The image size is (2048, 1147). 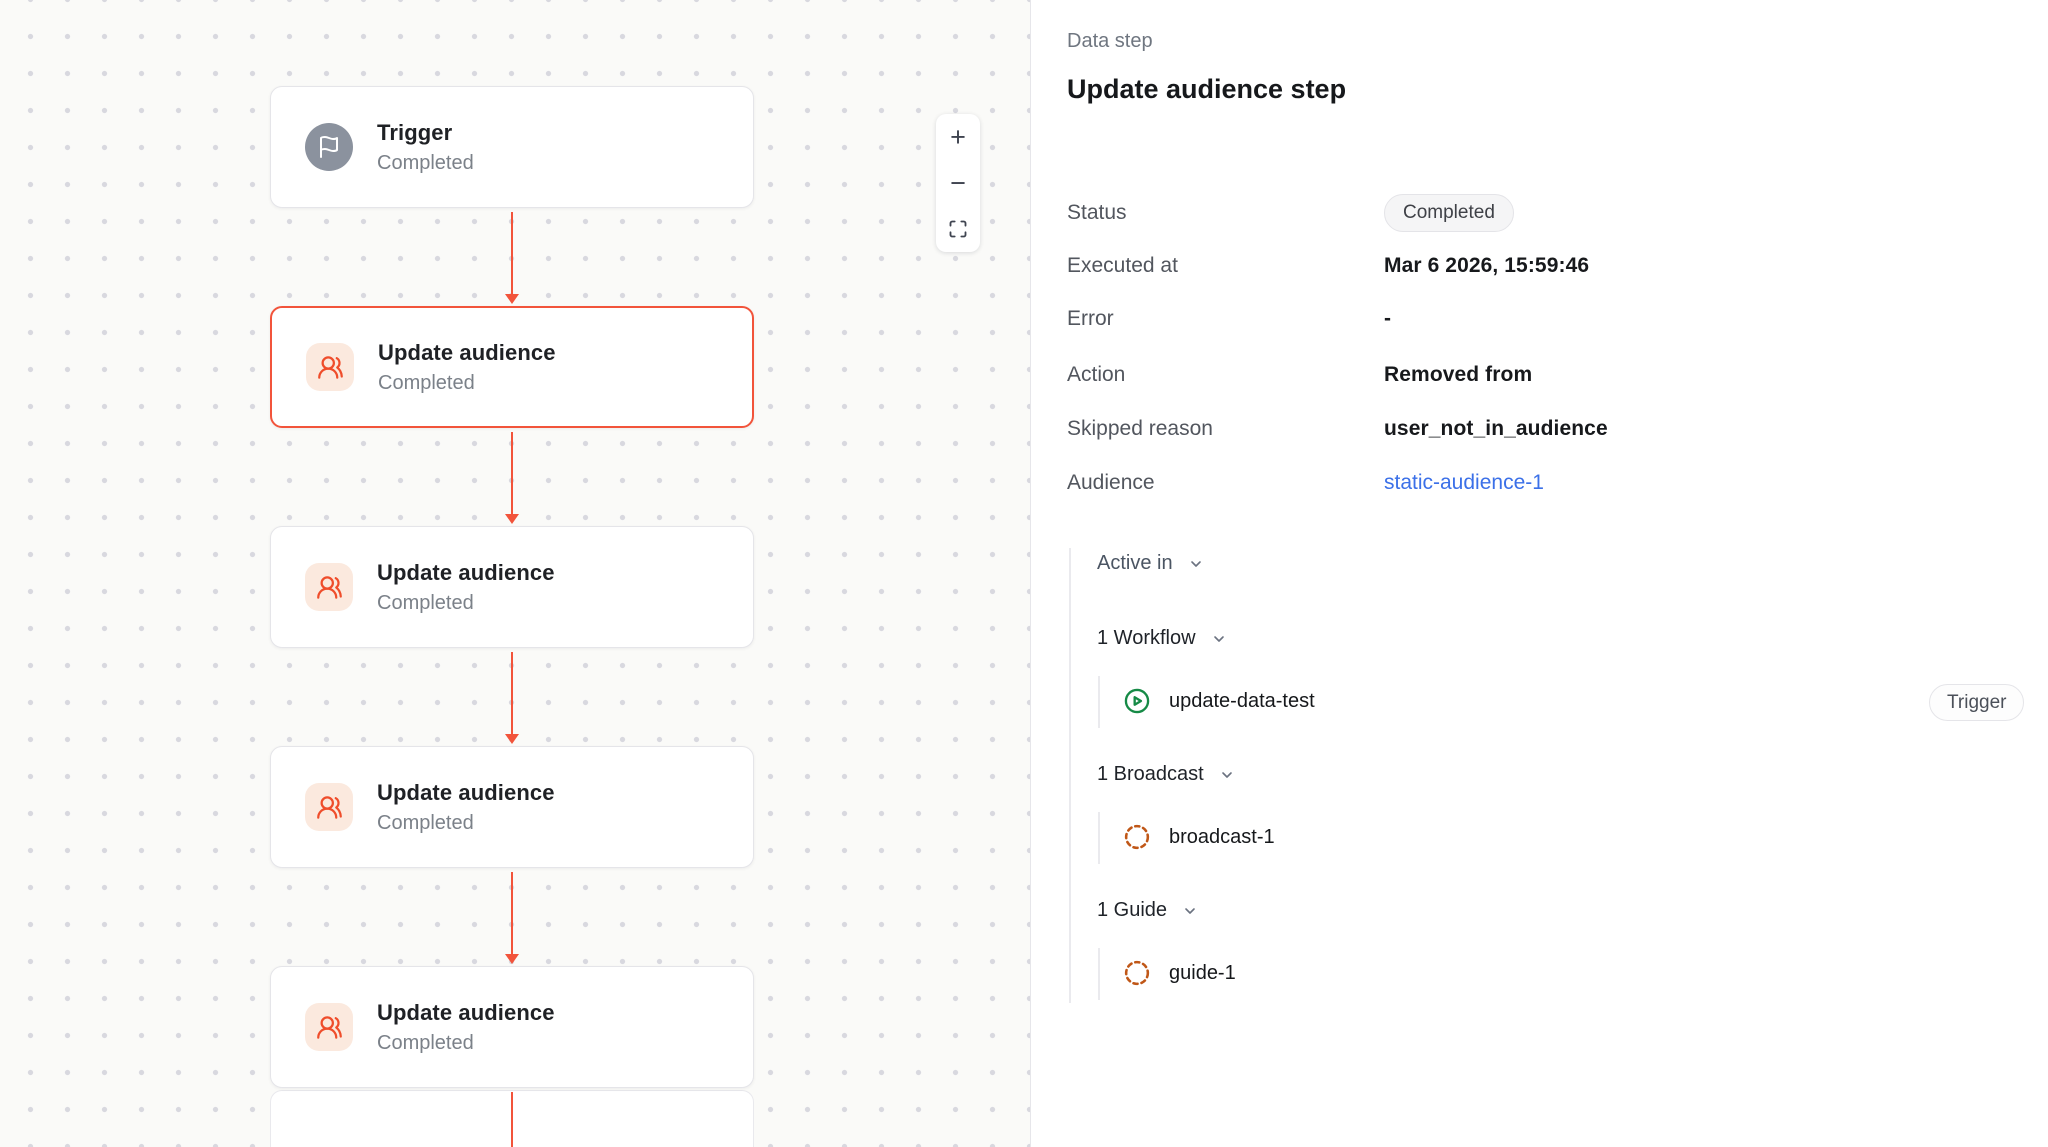 I want to click on workflow-item-indent-line, so click(x=1099, y=702).